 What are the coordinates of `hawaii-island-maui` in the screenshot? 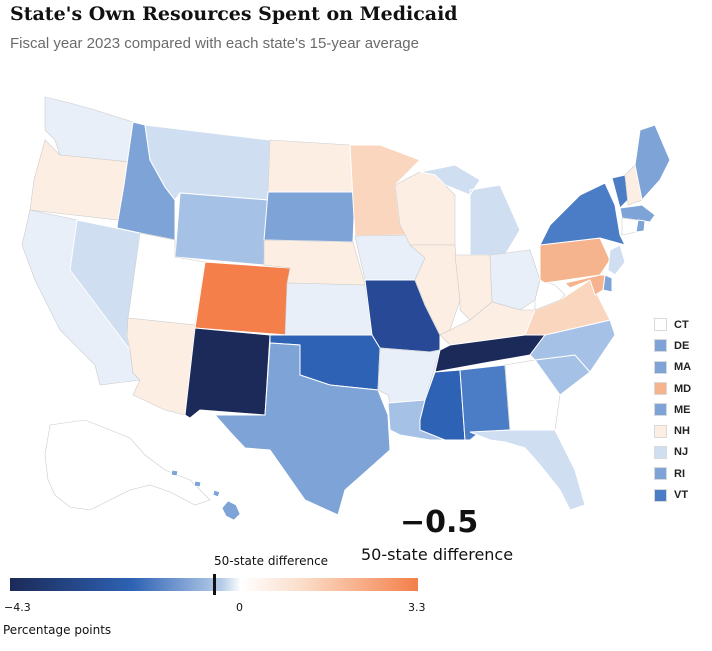 It's located at (216, 493).